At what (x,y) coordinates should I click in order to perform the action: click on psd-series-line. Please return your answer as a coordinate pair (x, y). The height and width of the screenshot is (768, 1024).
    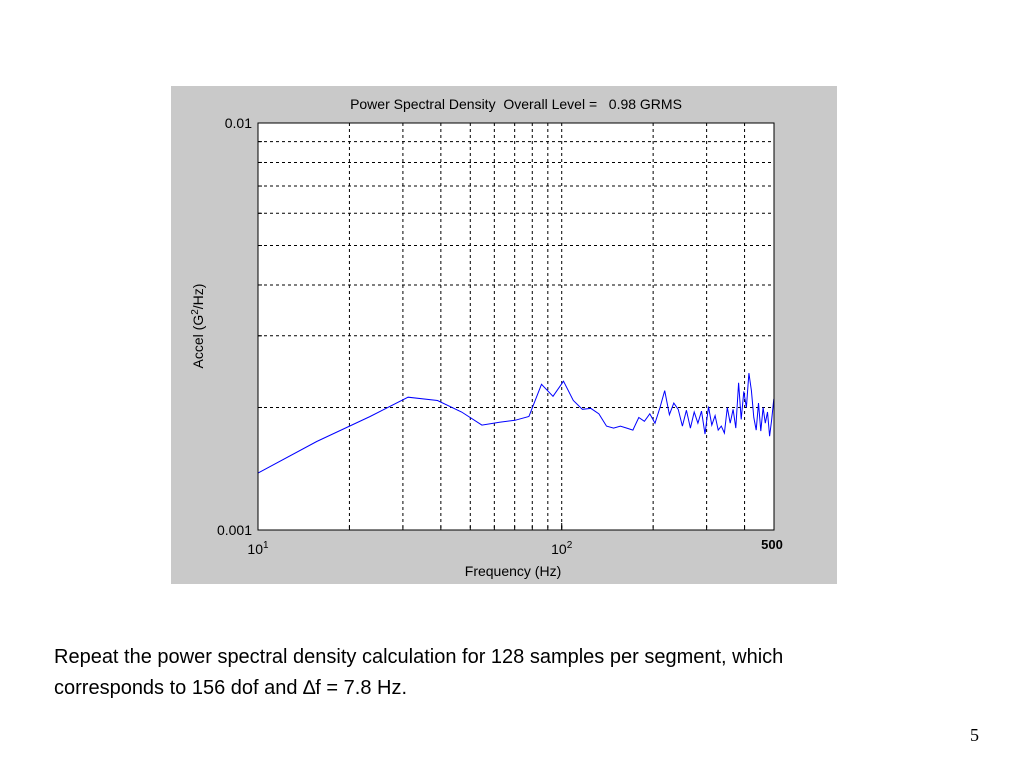
    Looking at the image, I should click on (516, 423).